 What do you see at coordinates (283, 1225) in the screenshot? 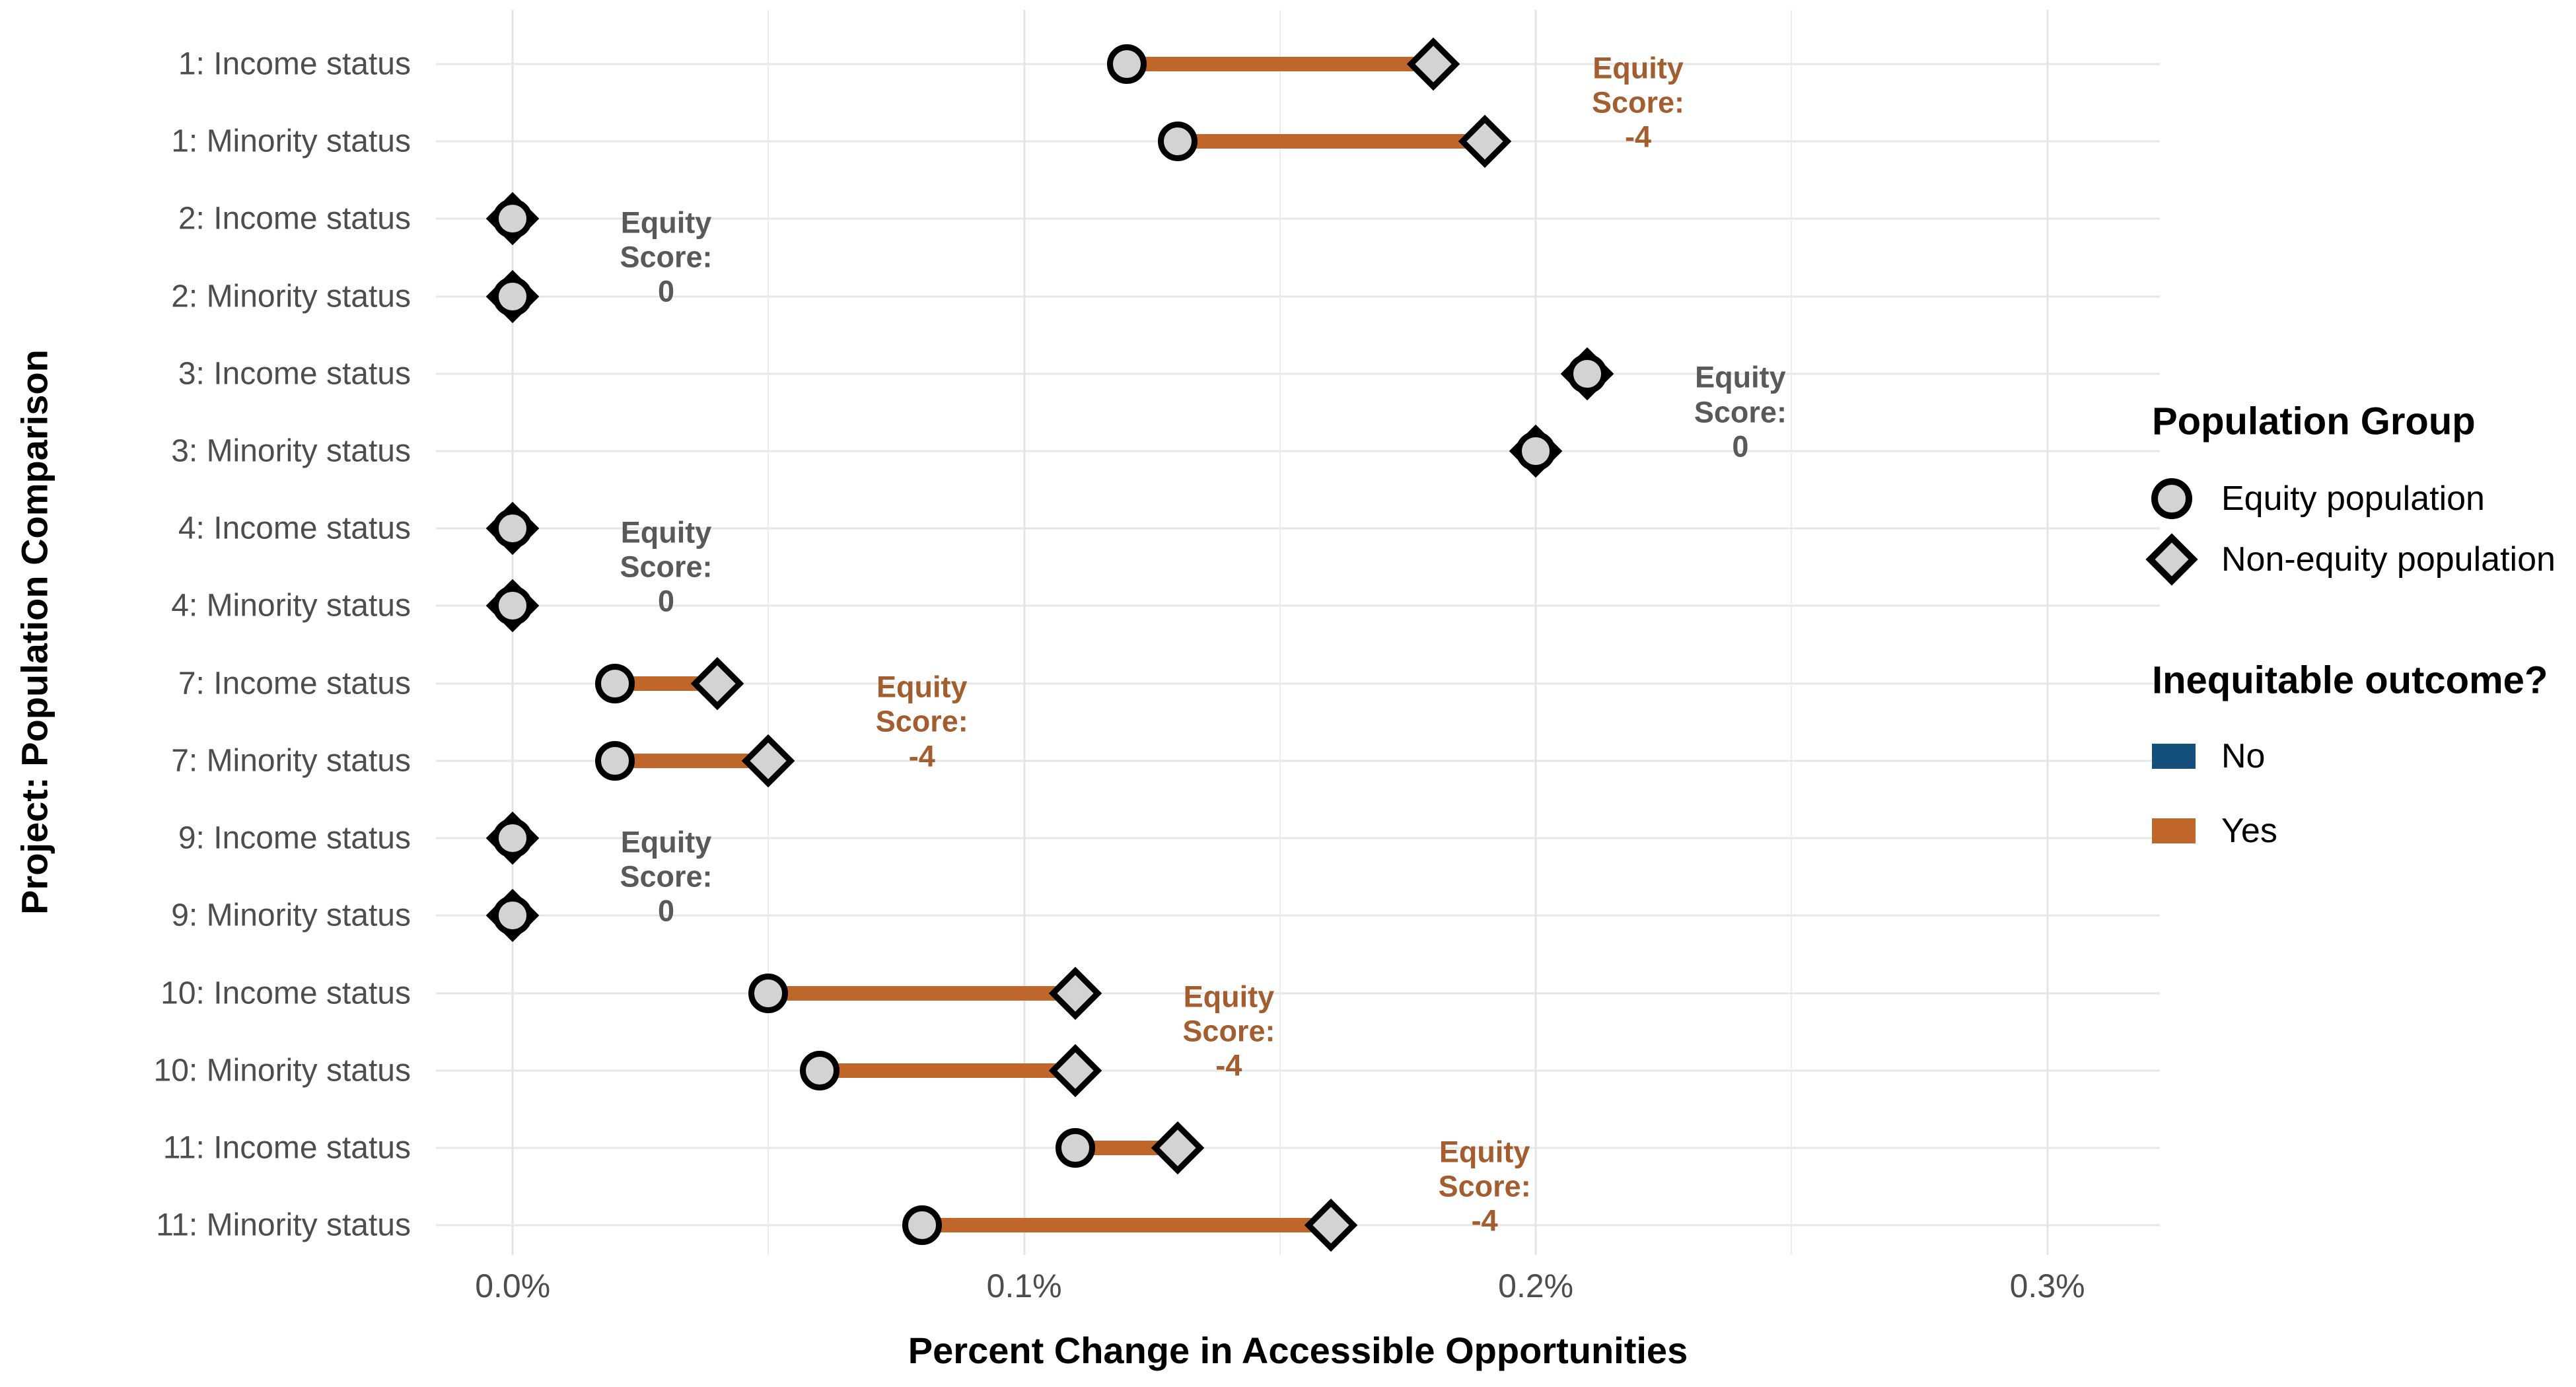
I see `y-axis-label: 11: Minority status` at bounding box center [283, 1225].